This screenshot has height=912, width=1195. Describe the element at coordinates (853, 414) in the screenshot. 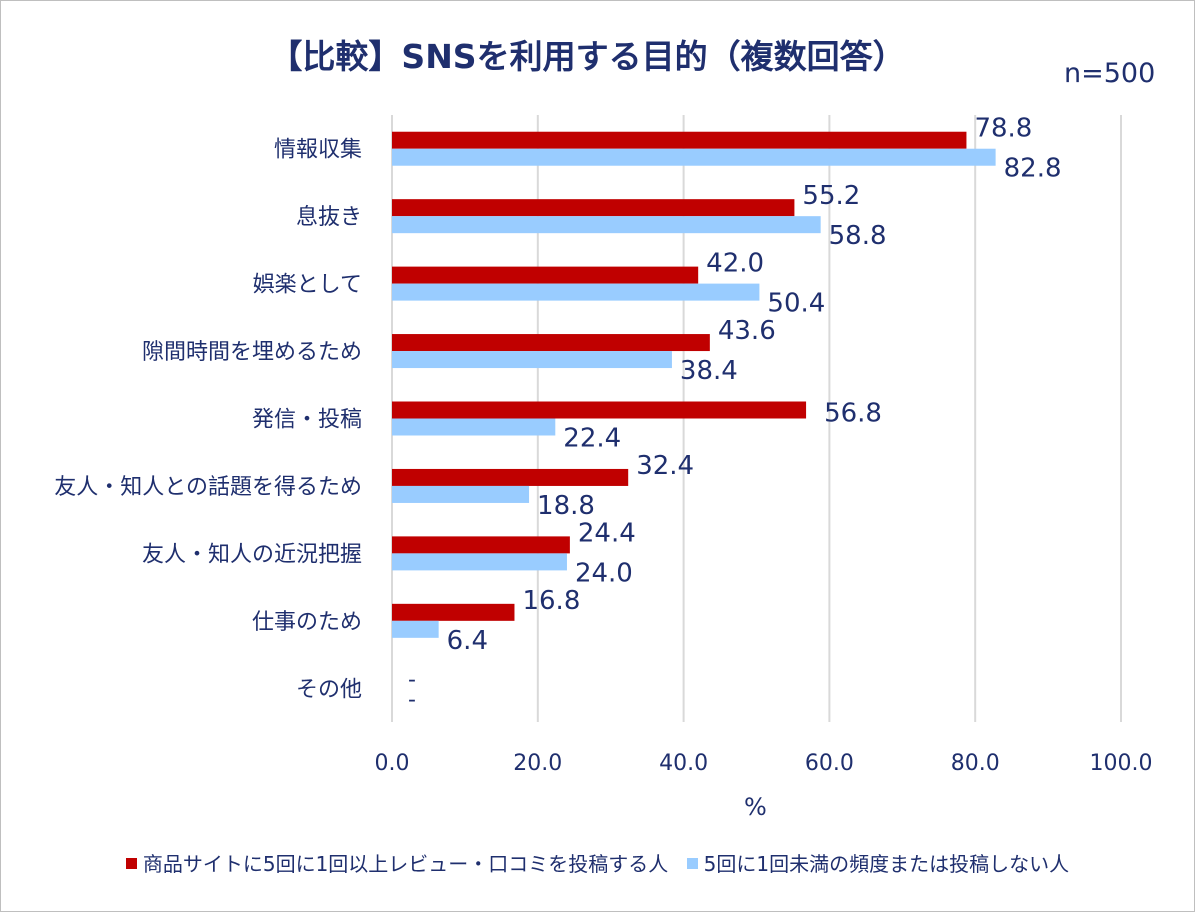

I see `value-label-series-1: 56.8` at that location.